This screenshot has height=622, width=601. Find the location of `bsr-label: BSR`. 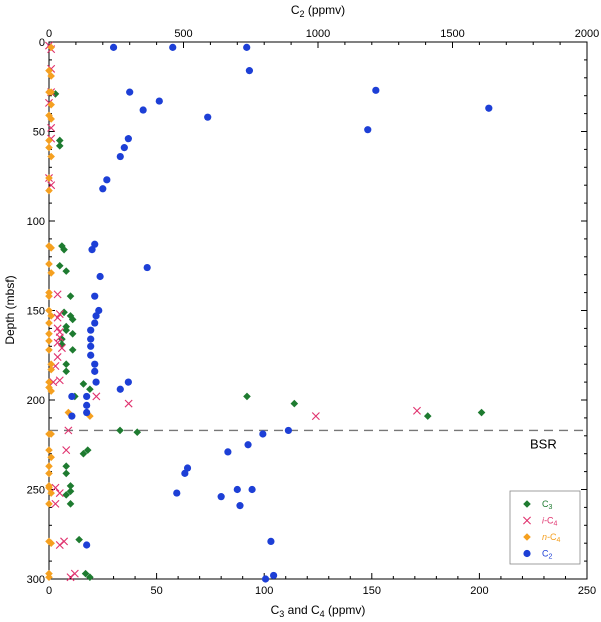

bsr-label: BSR is located at coordinates (543, 443).